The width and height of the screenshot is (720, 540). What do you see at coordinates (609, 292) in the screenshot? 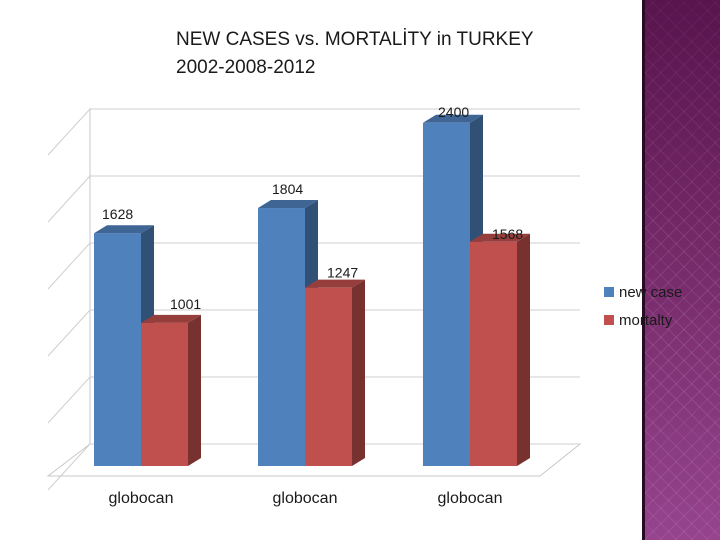
I see `legend-swatch-new-case` at bounding box center [609, 292].